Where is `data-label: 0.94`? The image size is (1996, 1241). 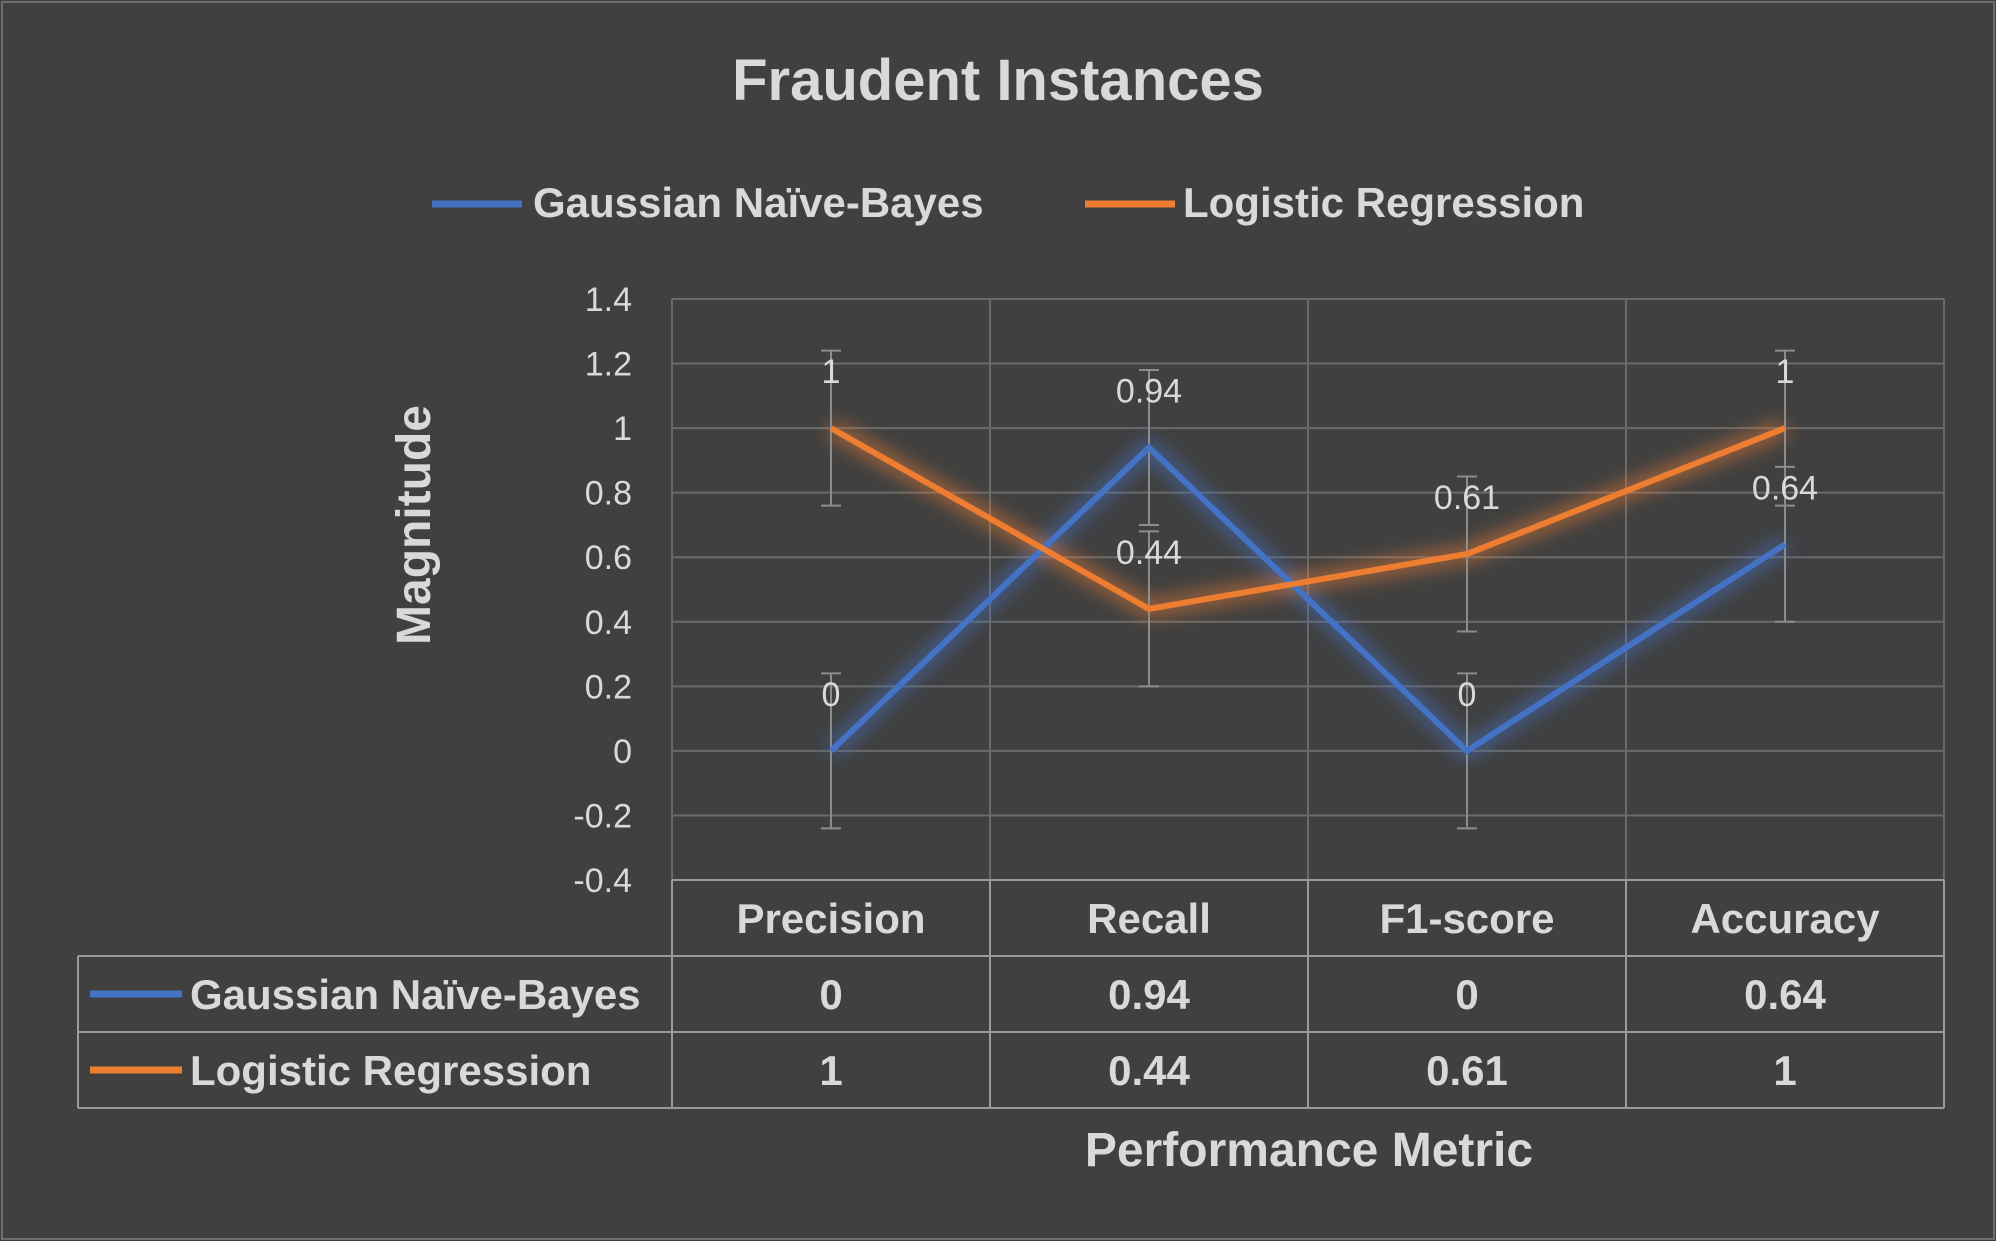
data-label: 0.94 is located at coordinates (1149, 391).